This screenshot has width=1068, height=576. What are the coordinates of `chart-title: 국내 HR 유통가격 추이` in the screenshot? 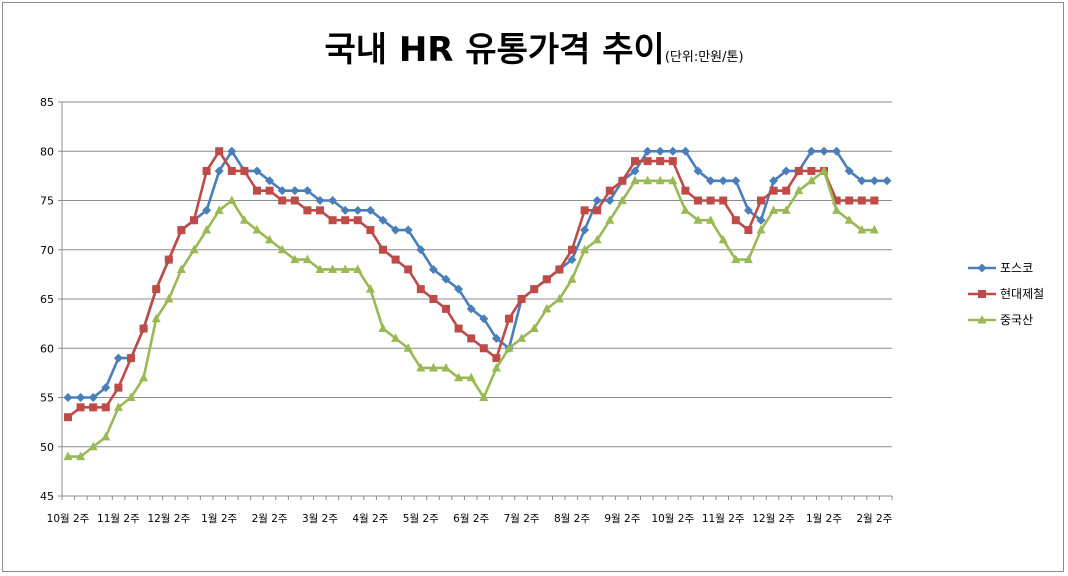 It's located at (494, 50).